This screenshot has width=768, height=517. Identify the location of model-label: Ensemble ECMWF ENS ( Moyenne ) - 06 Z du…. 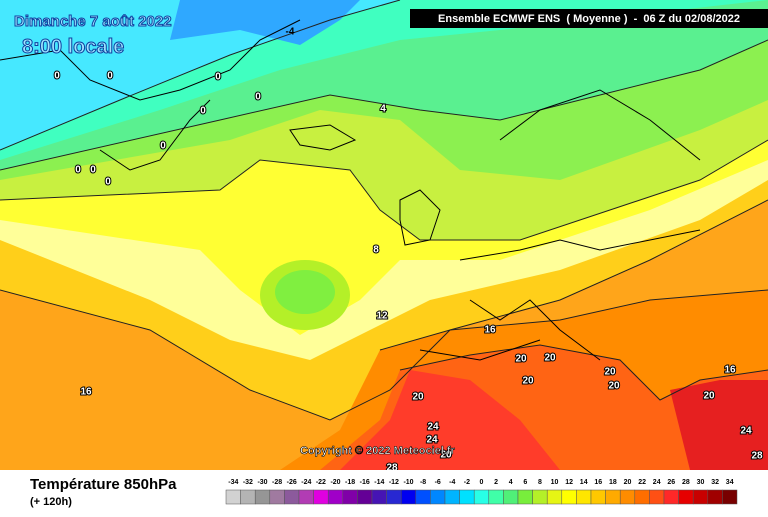
(589, 19).